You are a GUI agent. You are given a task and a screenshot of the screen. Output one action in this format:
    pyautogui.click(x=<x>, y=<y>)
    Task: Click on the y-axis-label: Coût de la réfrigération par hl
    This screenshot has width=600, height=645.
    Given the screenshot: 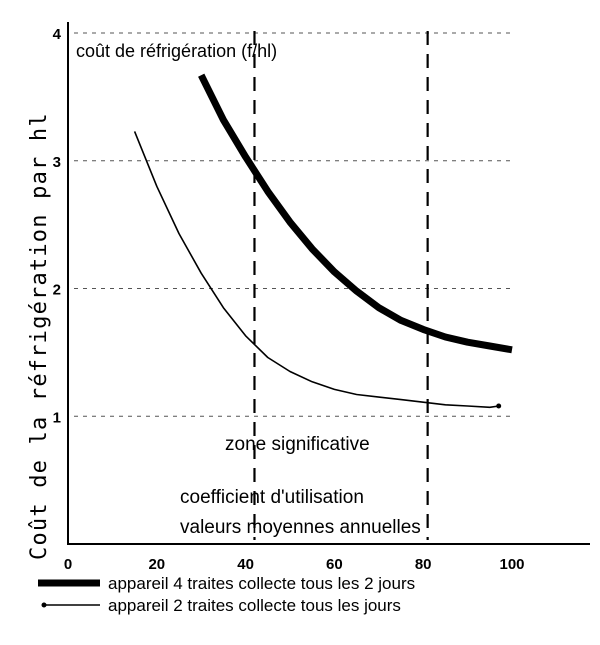 What is the action you would take?
    pyautogui.click(x=39, y=336)
    